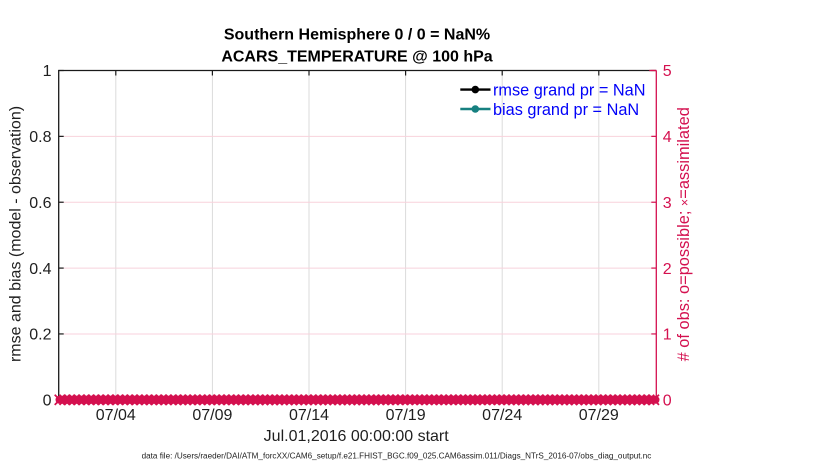  Describe the element at coordinates (667, 269) in the screenshot. I see `svg-text: 2` at that location.